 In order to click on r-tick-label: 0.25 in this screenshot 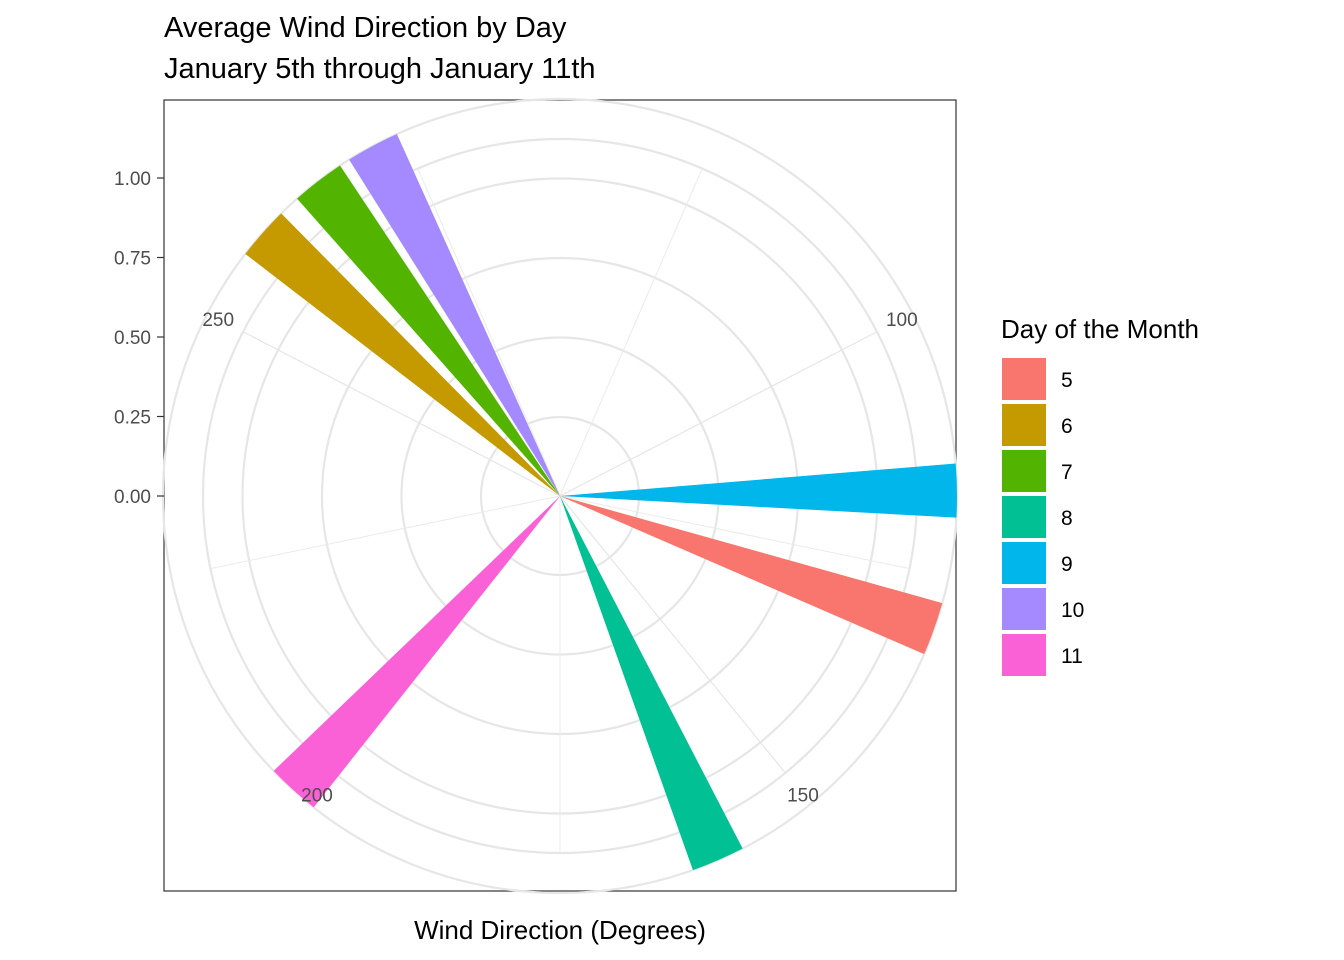, I will do `click(132, 418)`.